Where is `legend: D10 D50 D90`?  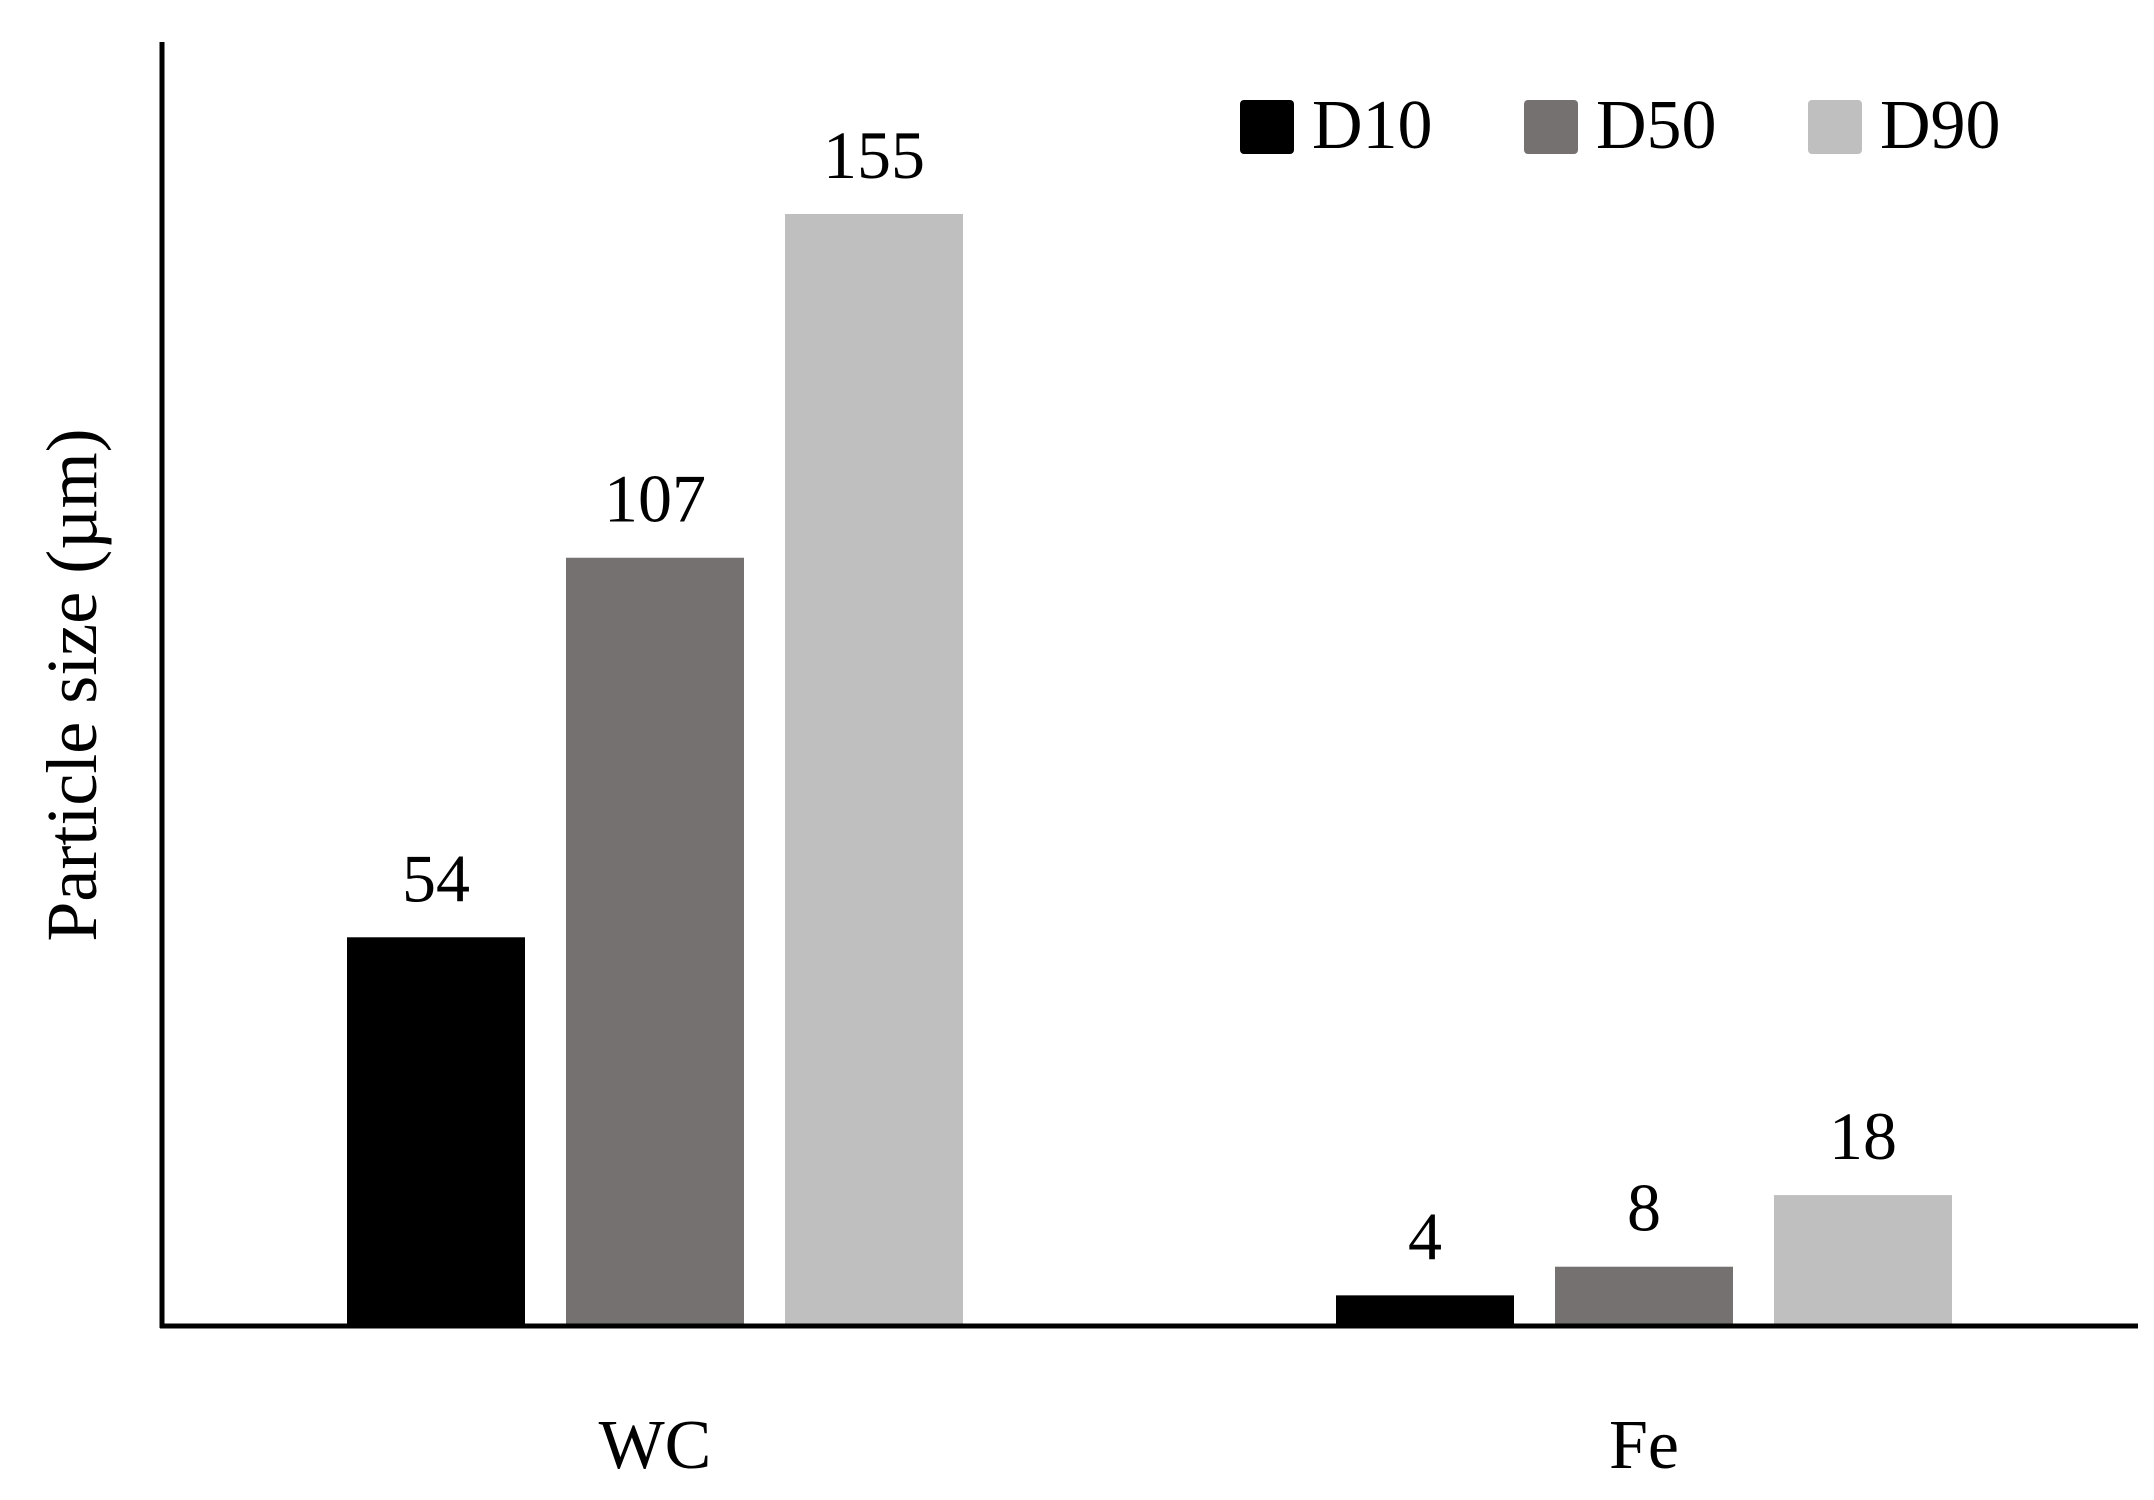 legend: D10 D50 D90 is located at coordinates (1620, 125).